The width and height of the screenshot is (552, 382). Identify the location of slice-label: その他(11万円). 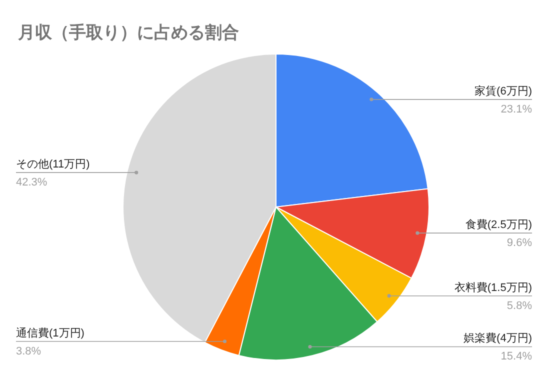
(53, 164).